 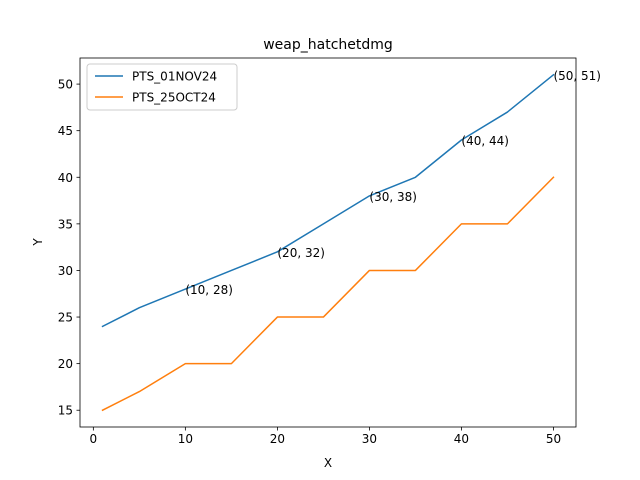 I want to click on legend-label: PTS_01NOV24, so click(x=174, y=77).